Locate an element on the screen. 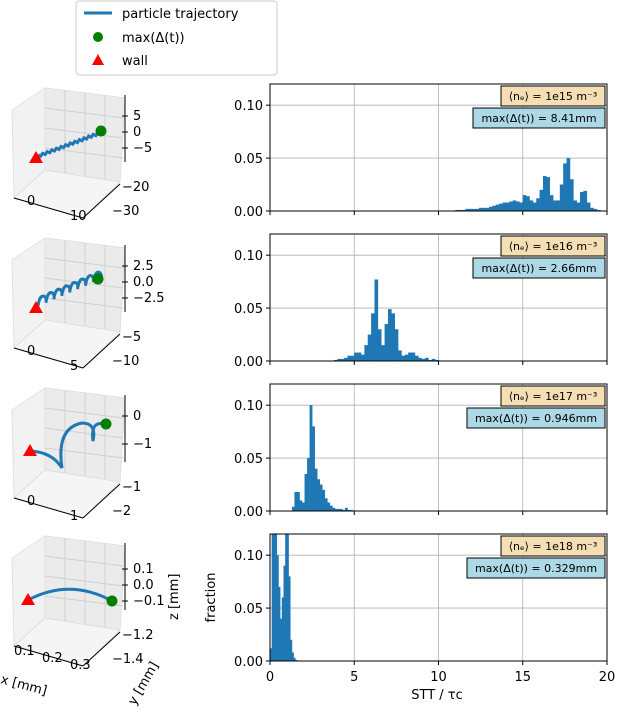 The image size is (617, 708). x-tick-label: 0.1 is located at coordinates (24, 651).